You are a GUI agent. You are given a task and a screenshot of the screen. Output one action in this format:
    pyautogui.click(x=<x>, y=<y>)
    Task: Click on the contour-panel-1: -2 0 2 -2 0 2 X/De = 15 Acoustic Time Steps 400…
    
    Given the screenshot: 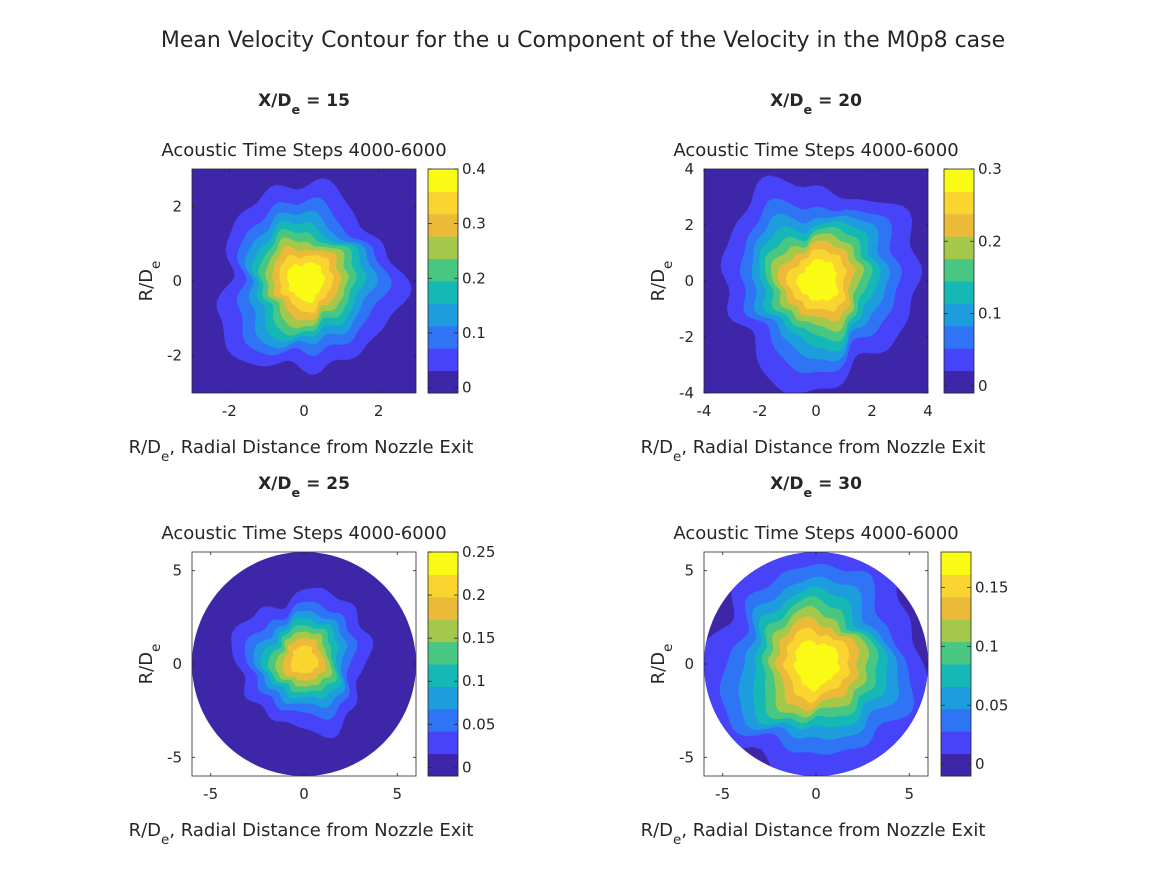 What is the action you would take?
    pyautogui.click(x=307, y=278)
    